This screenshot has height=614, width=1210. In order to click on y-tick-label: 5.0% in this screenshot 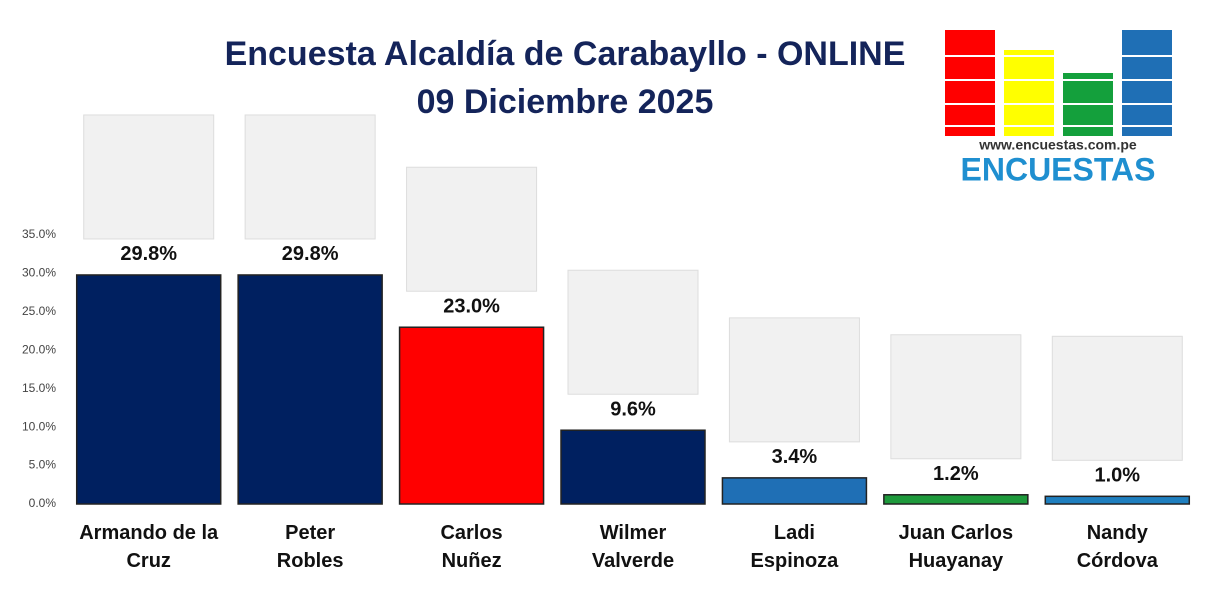, I will do `click(43, 465)`.